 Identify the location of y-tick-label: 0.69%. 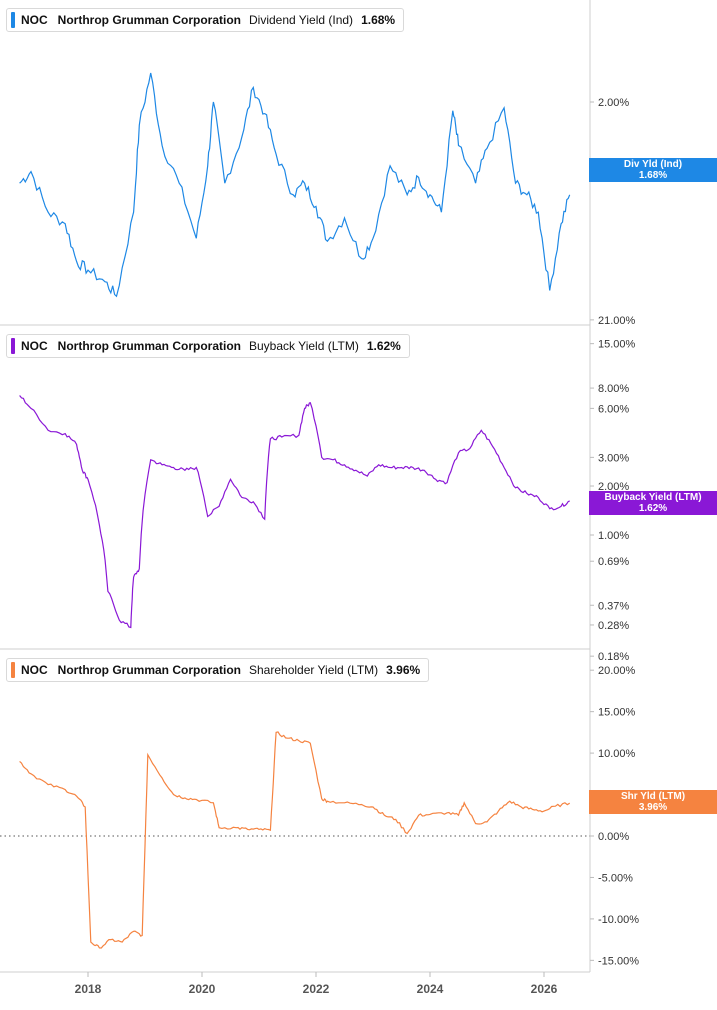
(613, 562).